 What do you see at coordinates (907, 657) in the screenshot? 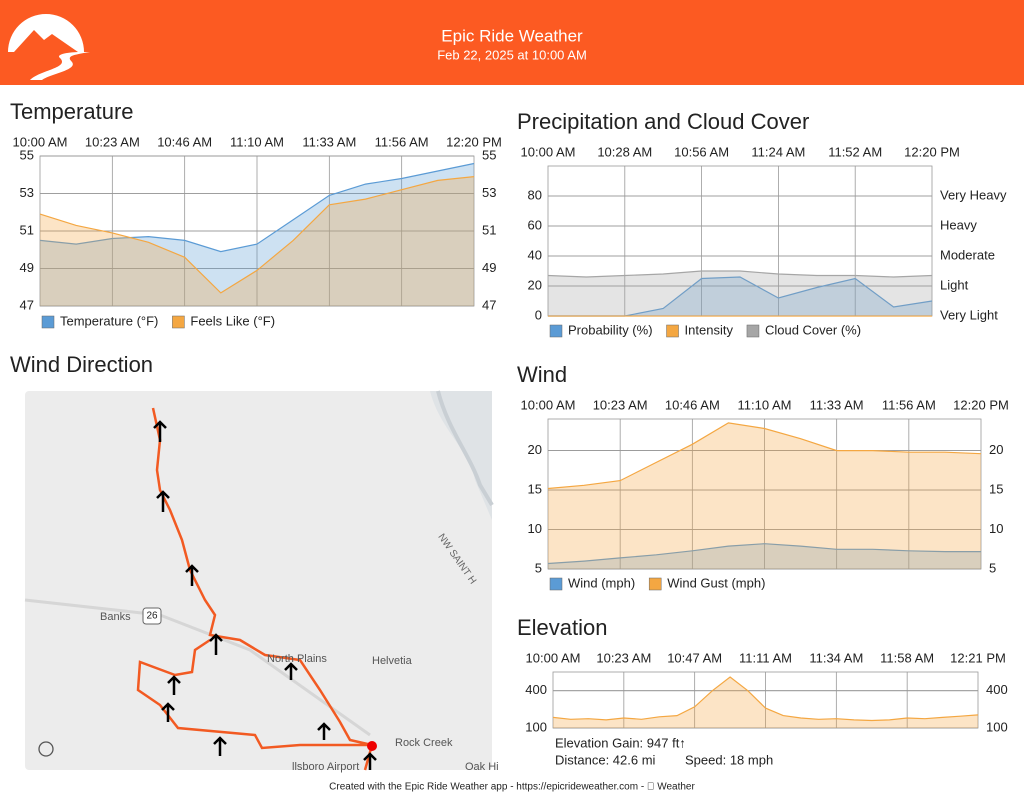
I see `x-tick-label: 11:58 AM` at bounding box center [907, 657].